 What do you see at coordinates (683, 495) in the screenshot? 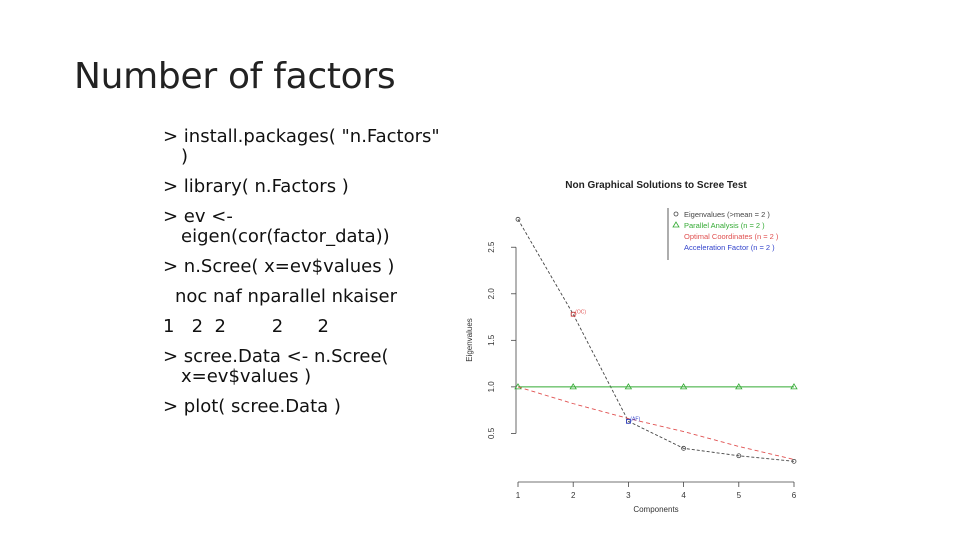
I see `x-tick-label: 4` at bounding box center [683, 495].